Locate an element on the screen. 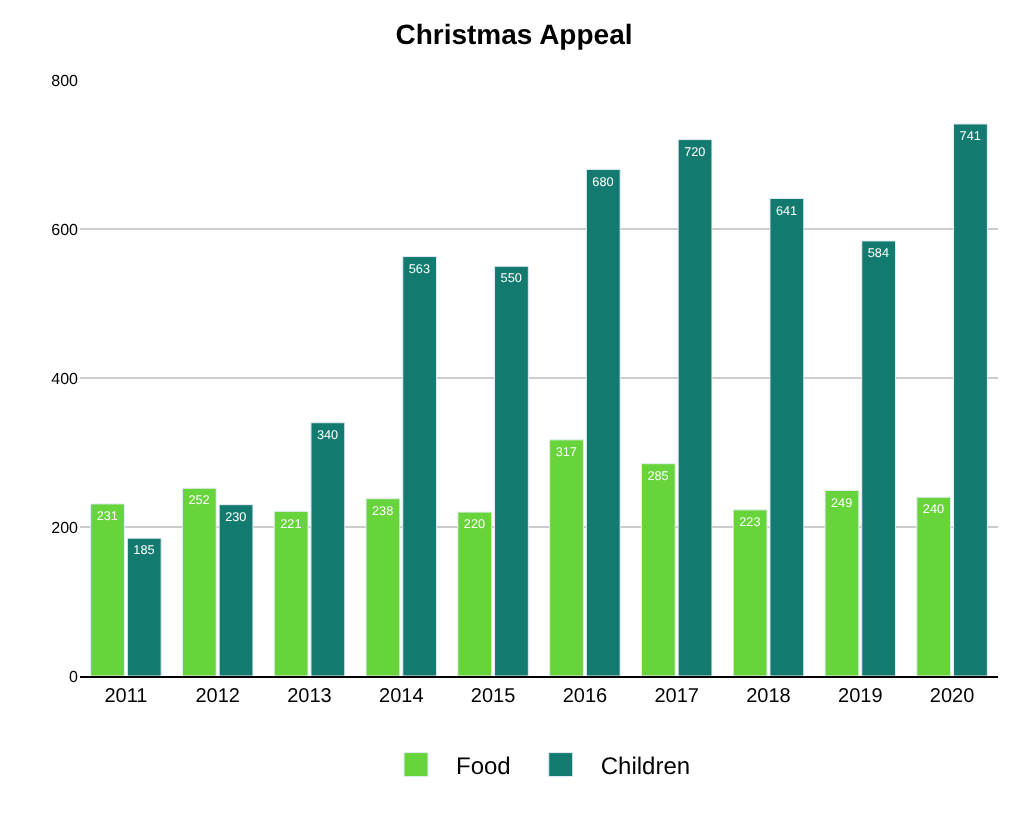 The image size is (1028, 818). x-tick-label: 2018 is located at coordinates (769, 697).